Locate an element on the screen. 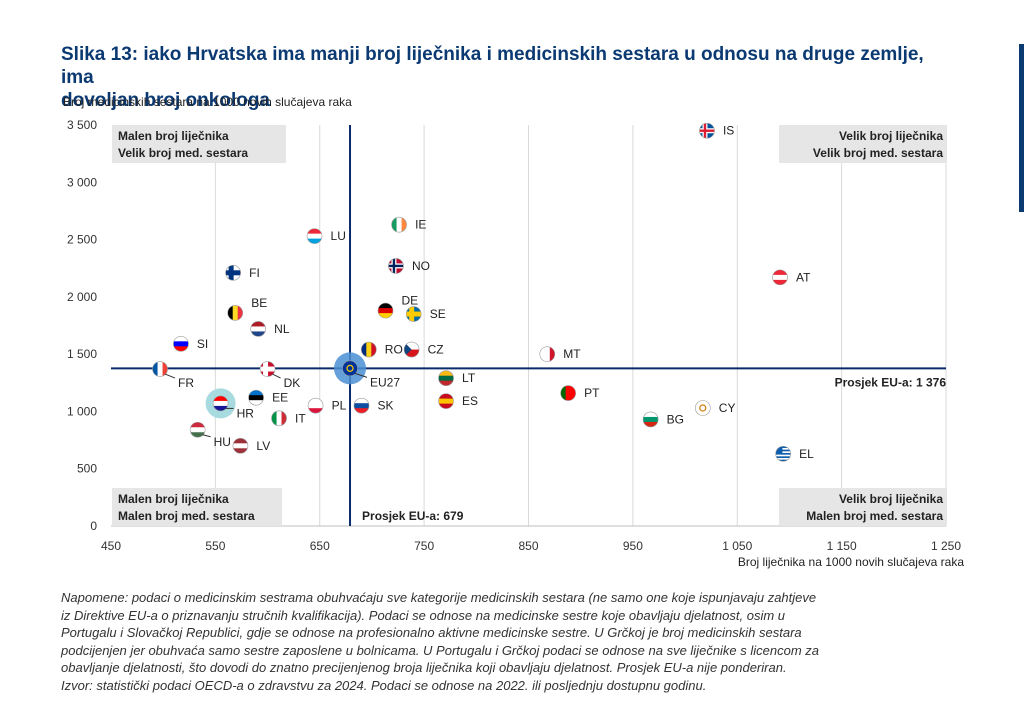 The height and width of the screenshot is (724, 1024). x-tick-label: 450 is located at coordinates (111, 546).